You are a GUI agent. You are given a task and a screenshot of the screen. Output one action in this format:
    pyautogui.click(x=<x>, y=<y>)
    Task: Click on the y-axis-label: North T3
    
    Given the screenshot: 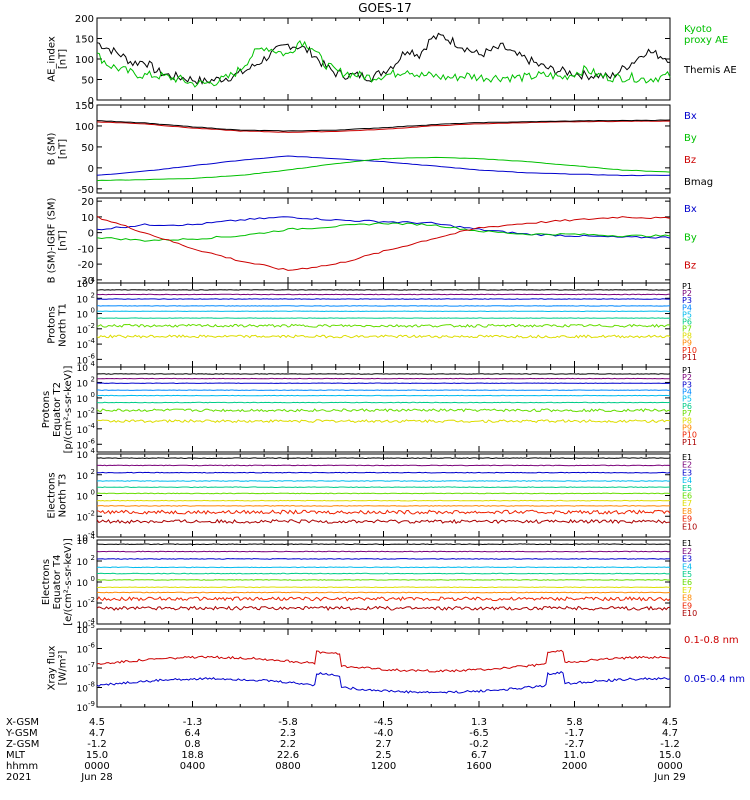 What is the action you would take?
    pyautogui.click(x=63, y=496)
    